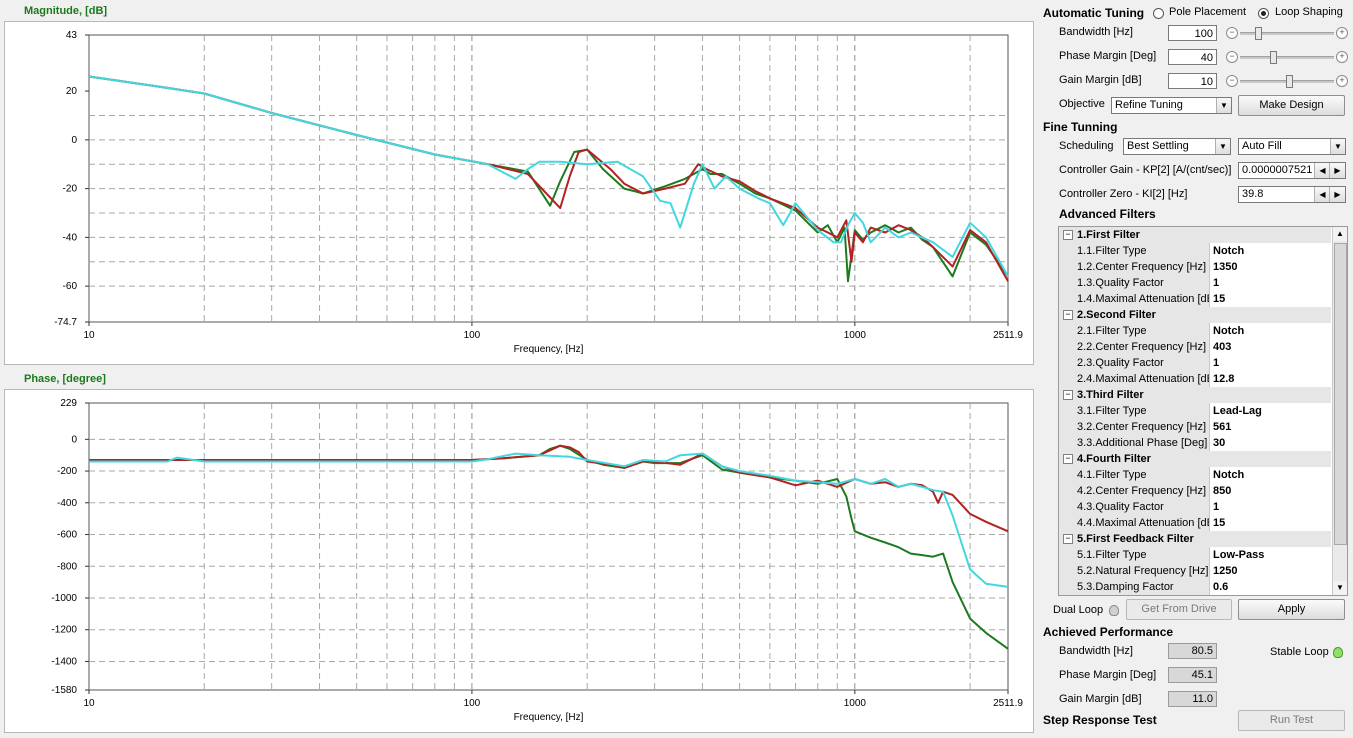  What do you see at coordinates (1179, 609) in the screenshot?
I see `get-from-drive-button: Get From Drive` at bounding box center [1179, 609].